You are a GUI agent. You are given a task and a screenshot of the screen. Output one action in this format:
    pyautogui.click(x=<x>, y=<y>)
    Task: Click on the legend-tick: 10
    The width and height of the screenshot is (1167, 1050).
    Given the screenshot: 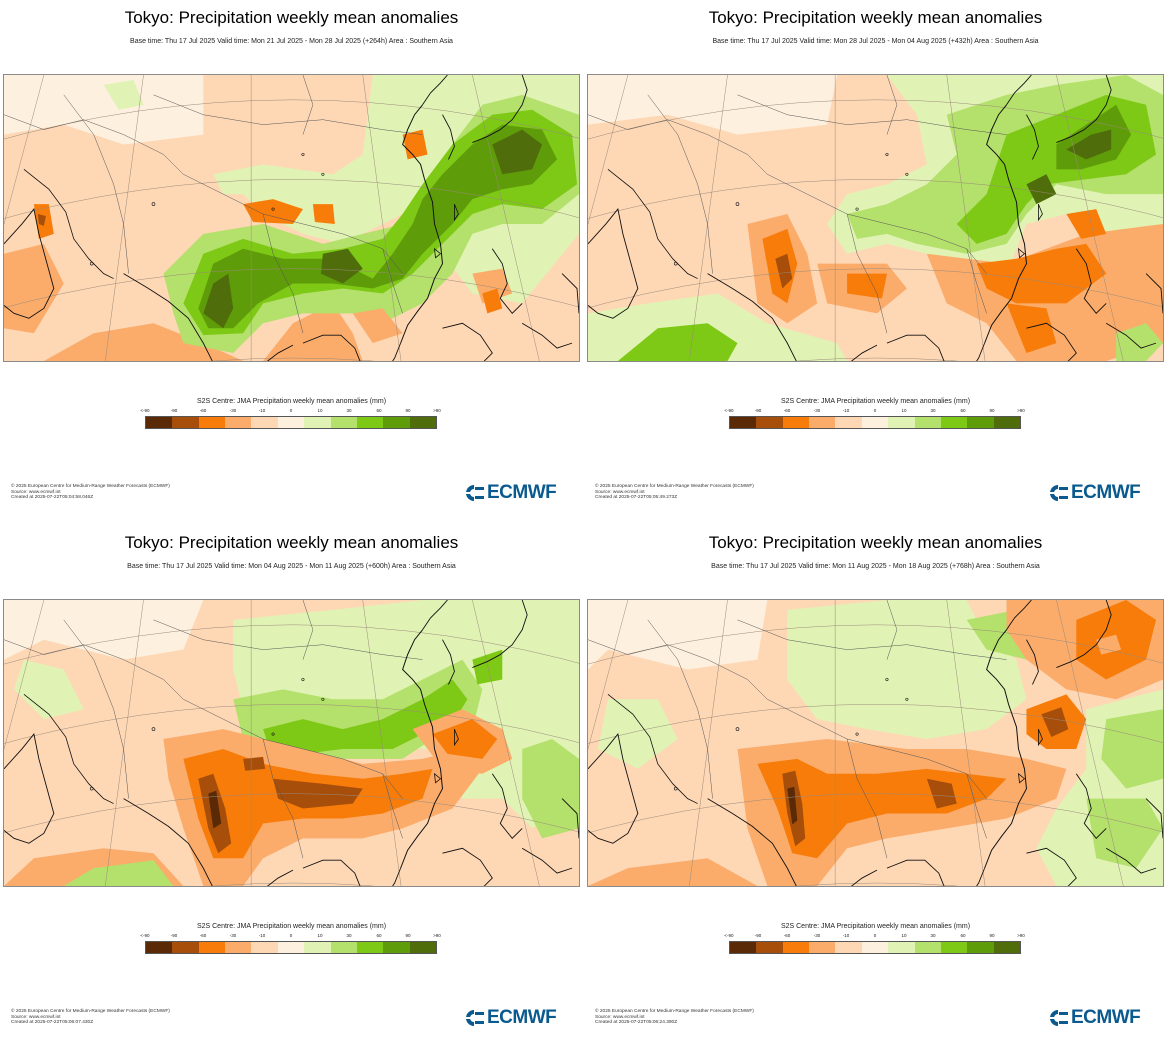 What is the action you would take?
    pyautogui.click(x=904, y=410)
    